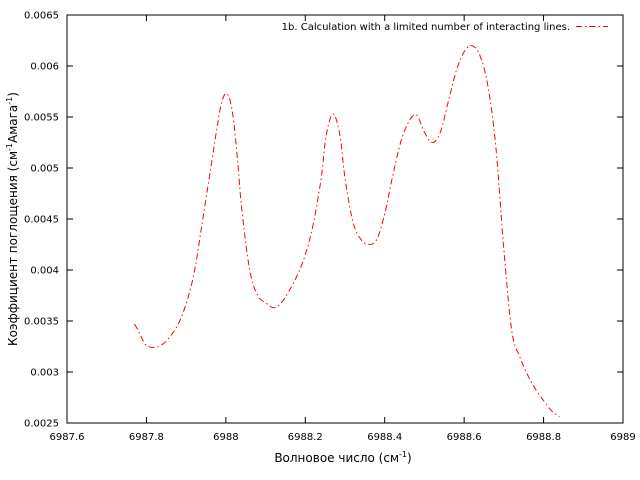 The image size is (640, 480). I want to click on y-tick-label: 0.003, so click(44, 373).